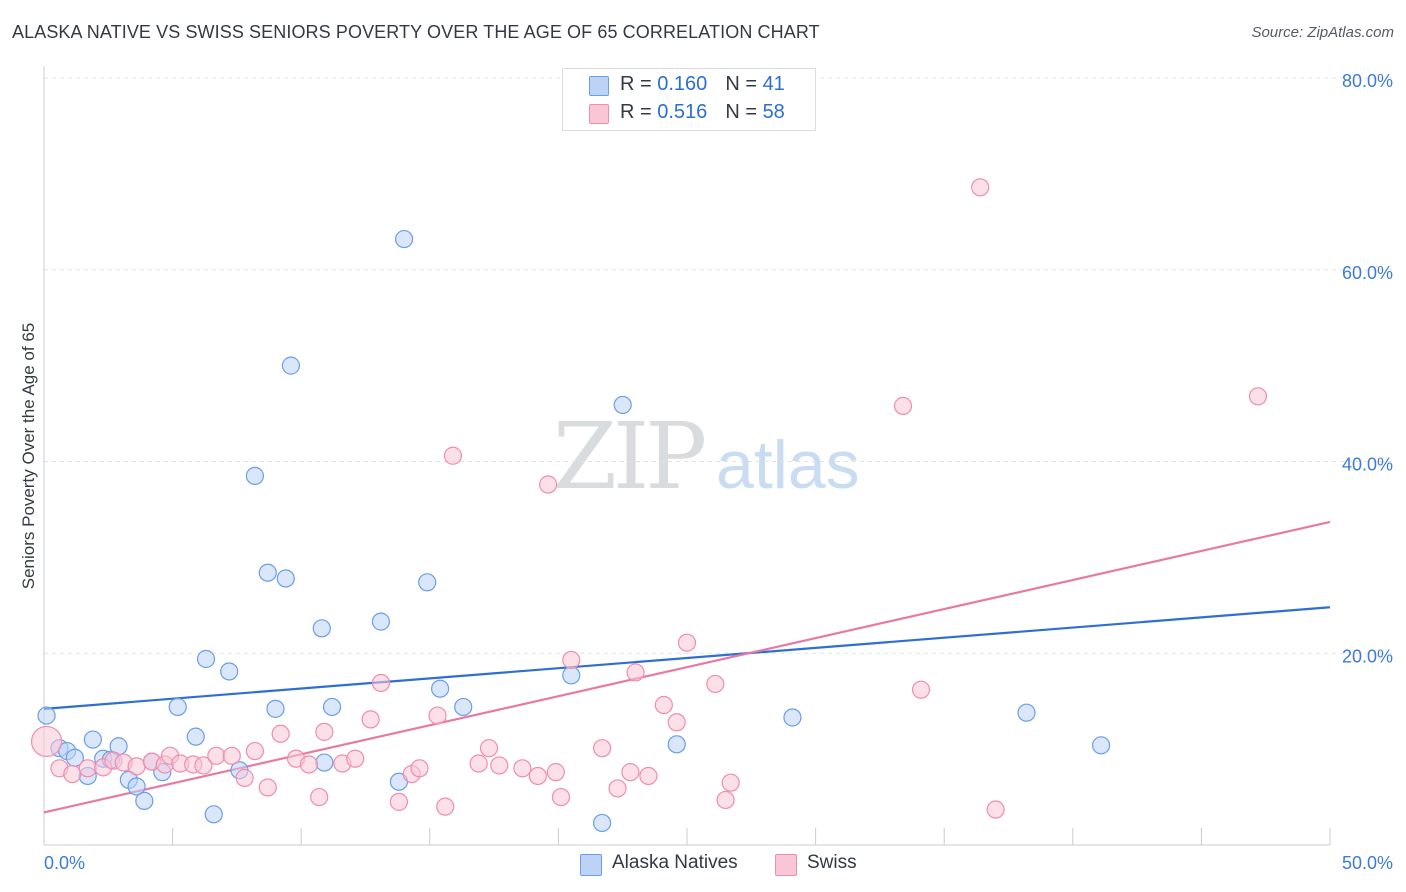  I want to click on source-credit: Source: ZipAtlas.com, so click(1322, 32).